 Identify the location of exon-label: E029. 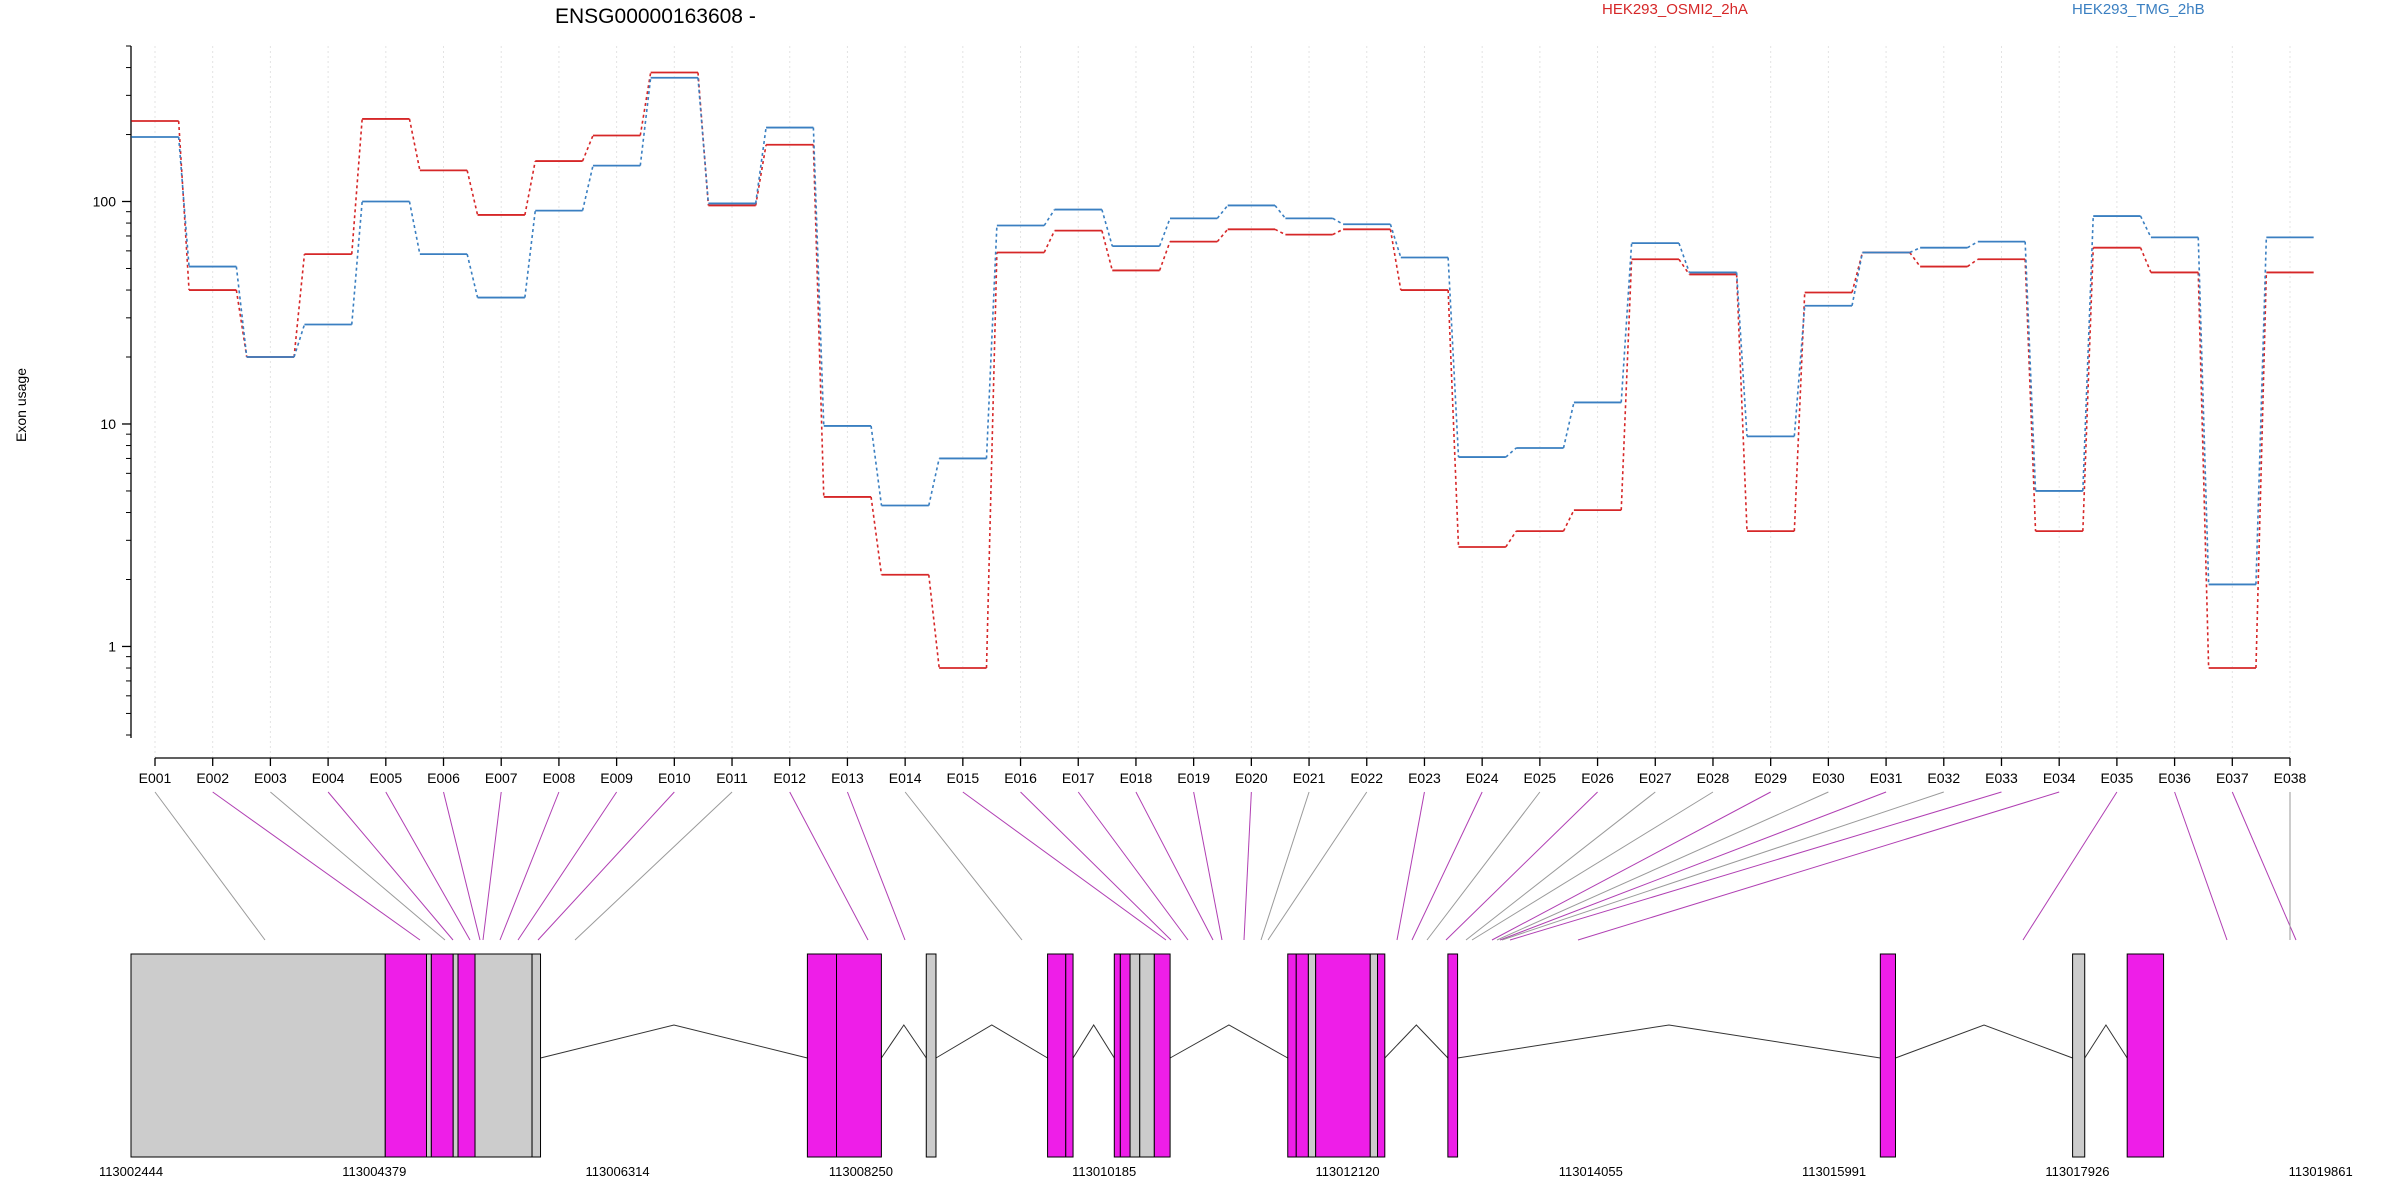
(1770, 778).